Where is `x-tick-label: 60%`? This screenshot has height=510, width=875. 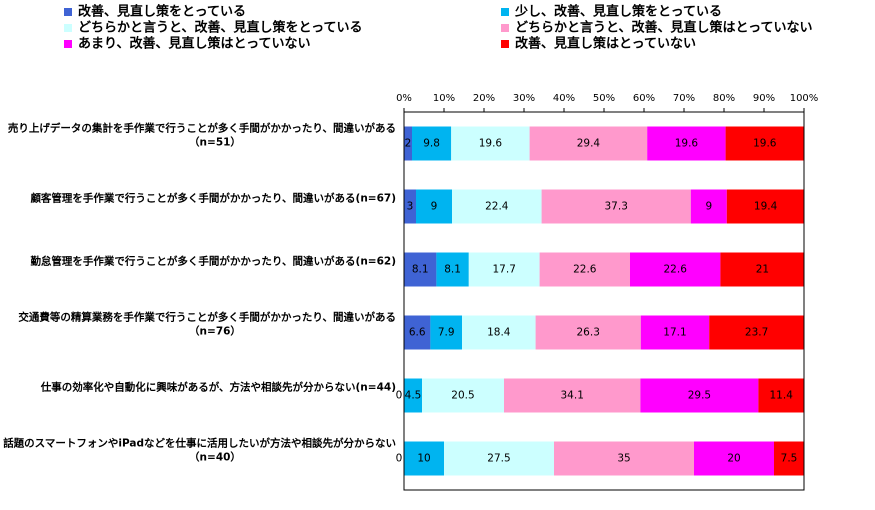 x-tick-label: 60% is located at coordinates (644, 98).